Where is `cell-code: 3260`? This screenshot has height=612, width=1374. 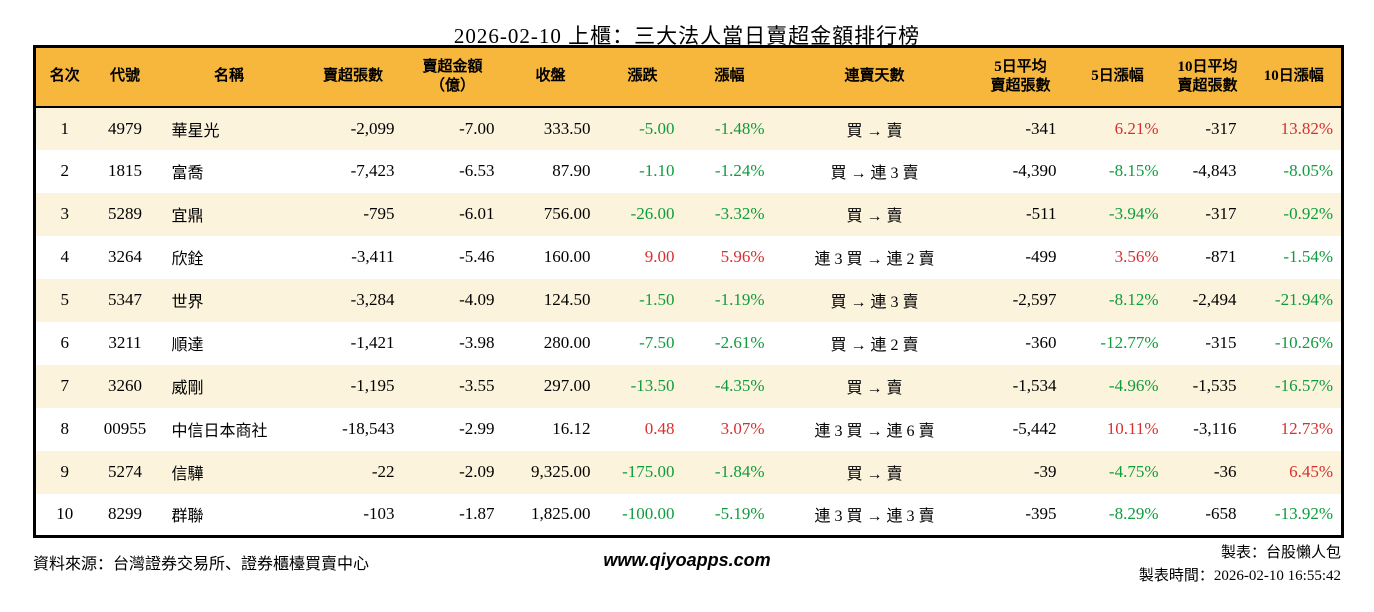
cell-code: 3260 is located at coordinates (125, 385).